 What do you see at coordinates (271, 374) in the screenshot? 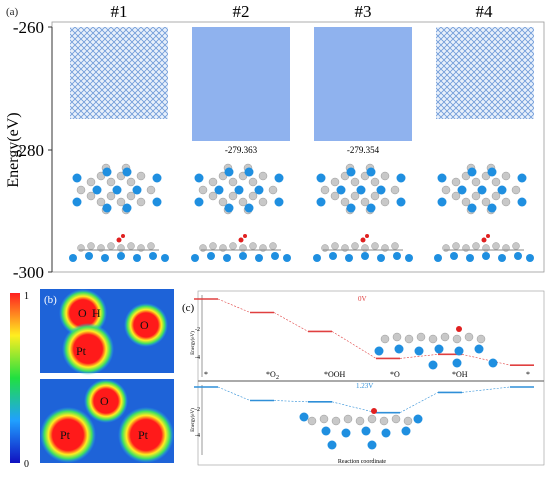
I see `step-label-1: *O` at bounding box center [271, 374].